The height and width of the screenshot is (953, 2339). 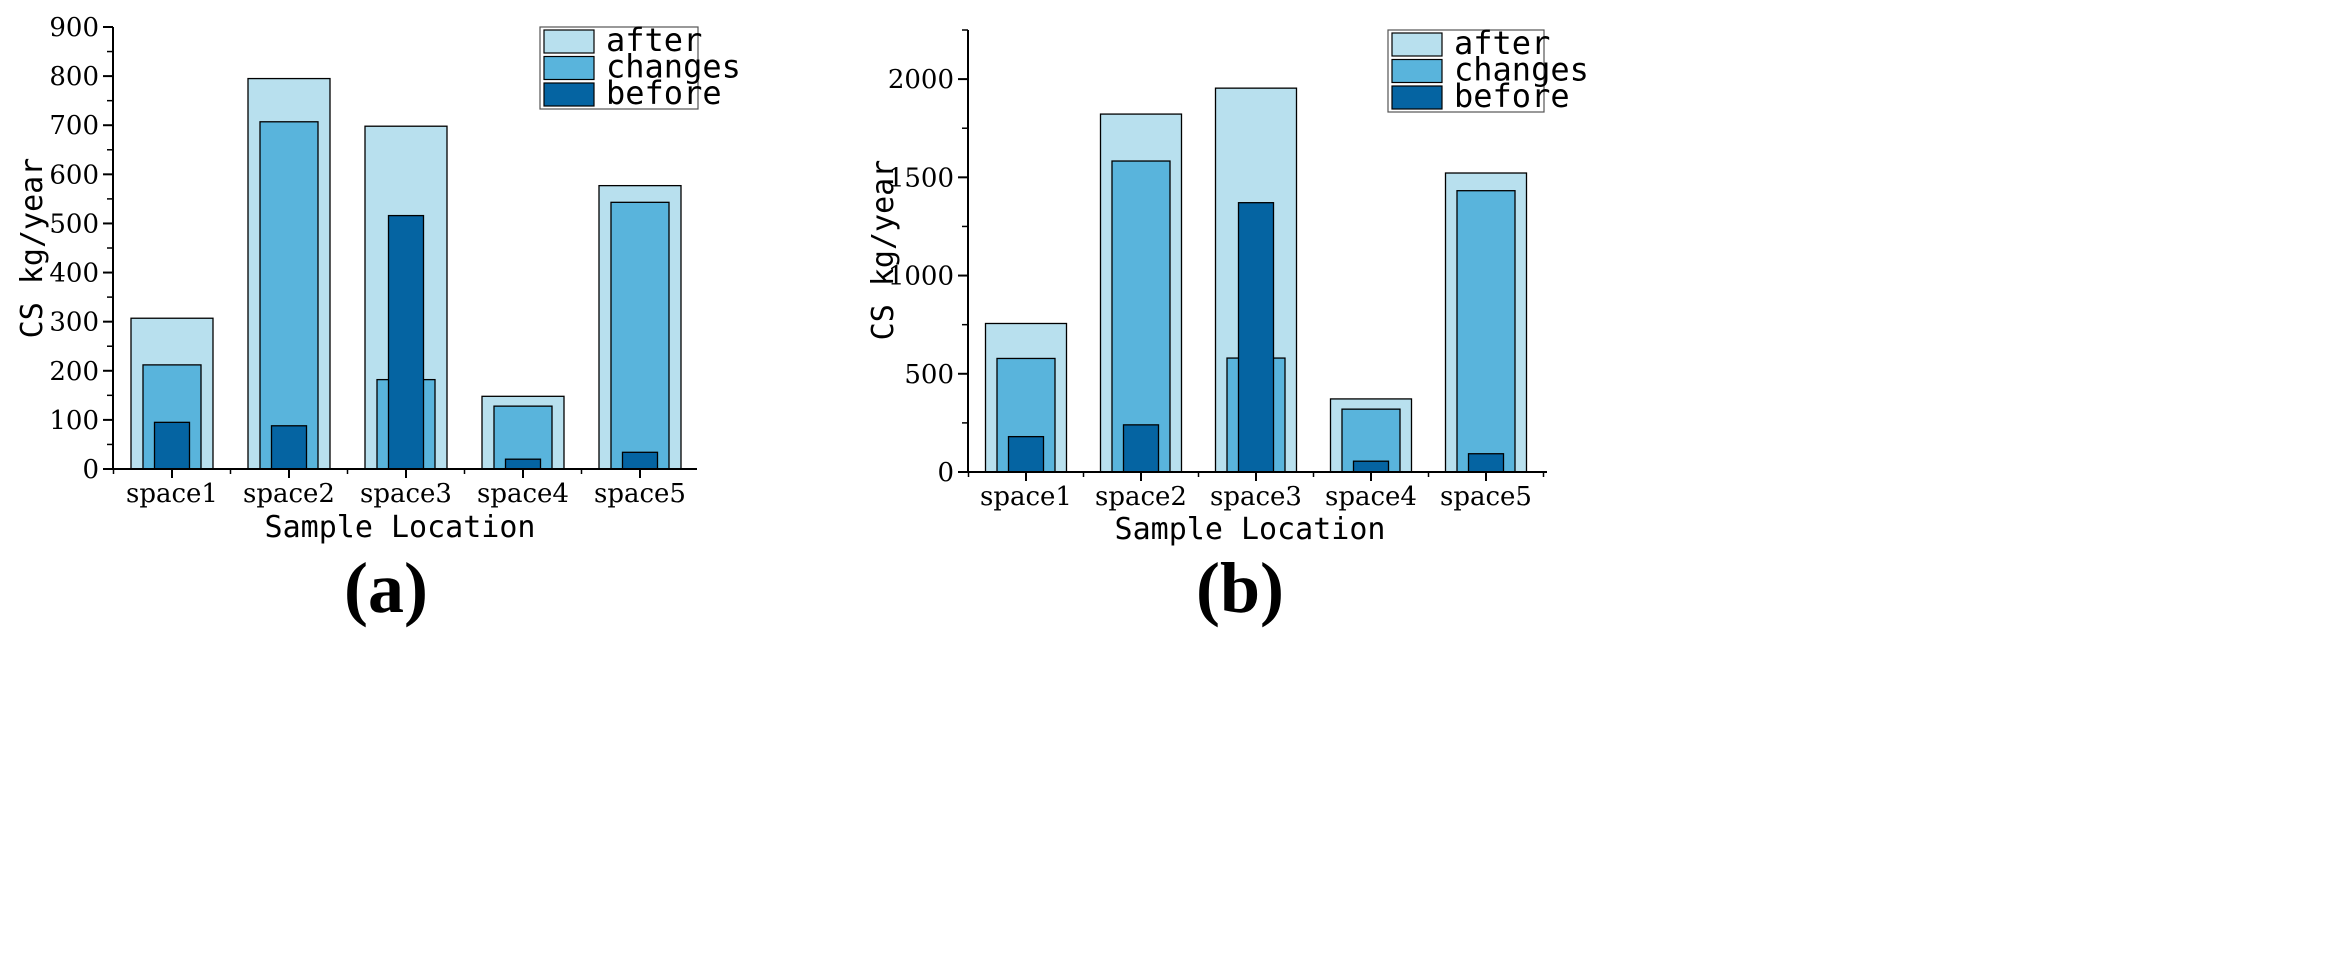 What do you see at coordinates (921, 178) in the screenshot?
I see `y-tick-label: 1500` at bounding box center [921, 178].